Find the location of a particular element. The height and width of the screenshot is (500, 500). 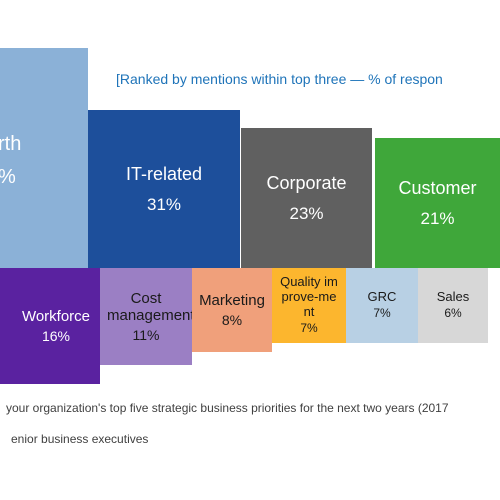

treemap-block-sales: Sales 6% is located at coordinates (453, 305).